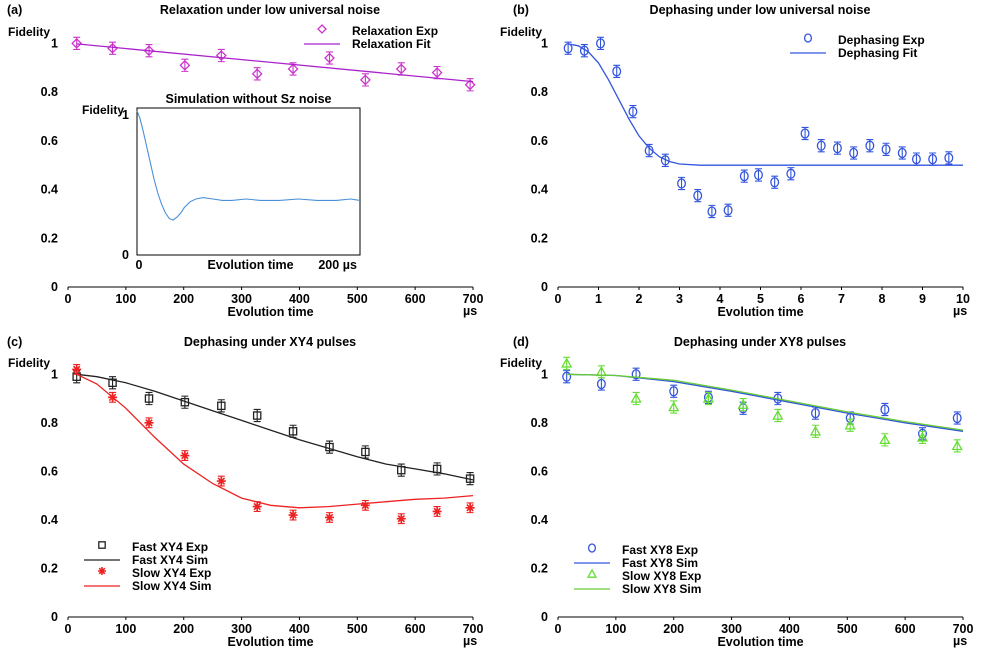  What do you see at coordinates (275, 427) in the screenshot?
I see `series-fast-xy4-sim` at bounding box center [275, 427].